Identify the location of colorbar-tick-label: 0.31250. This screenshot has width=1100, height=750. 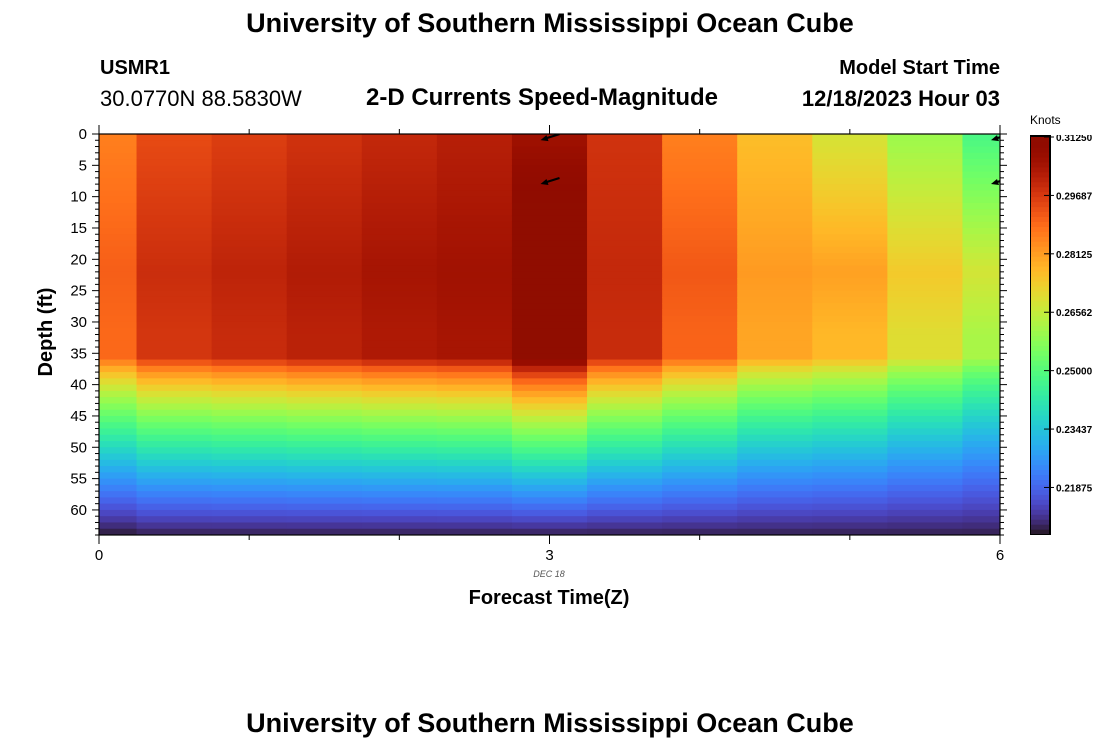
(1074, 138).